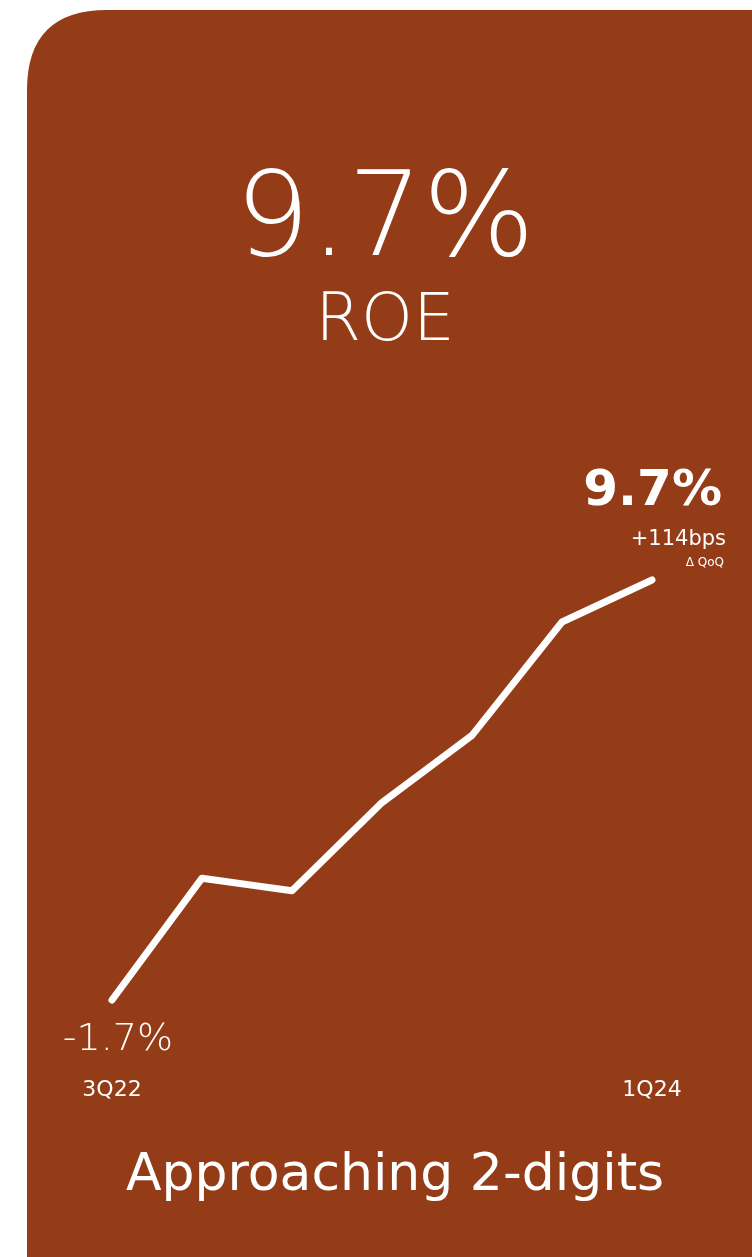  I want to click on text: Δ QoQ, so click(704, 562).